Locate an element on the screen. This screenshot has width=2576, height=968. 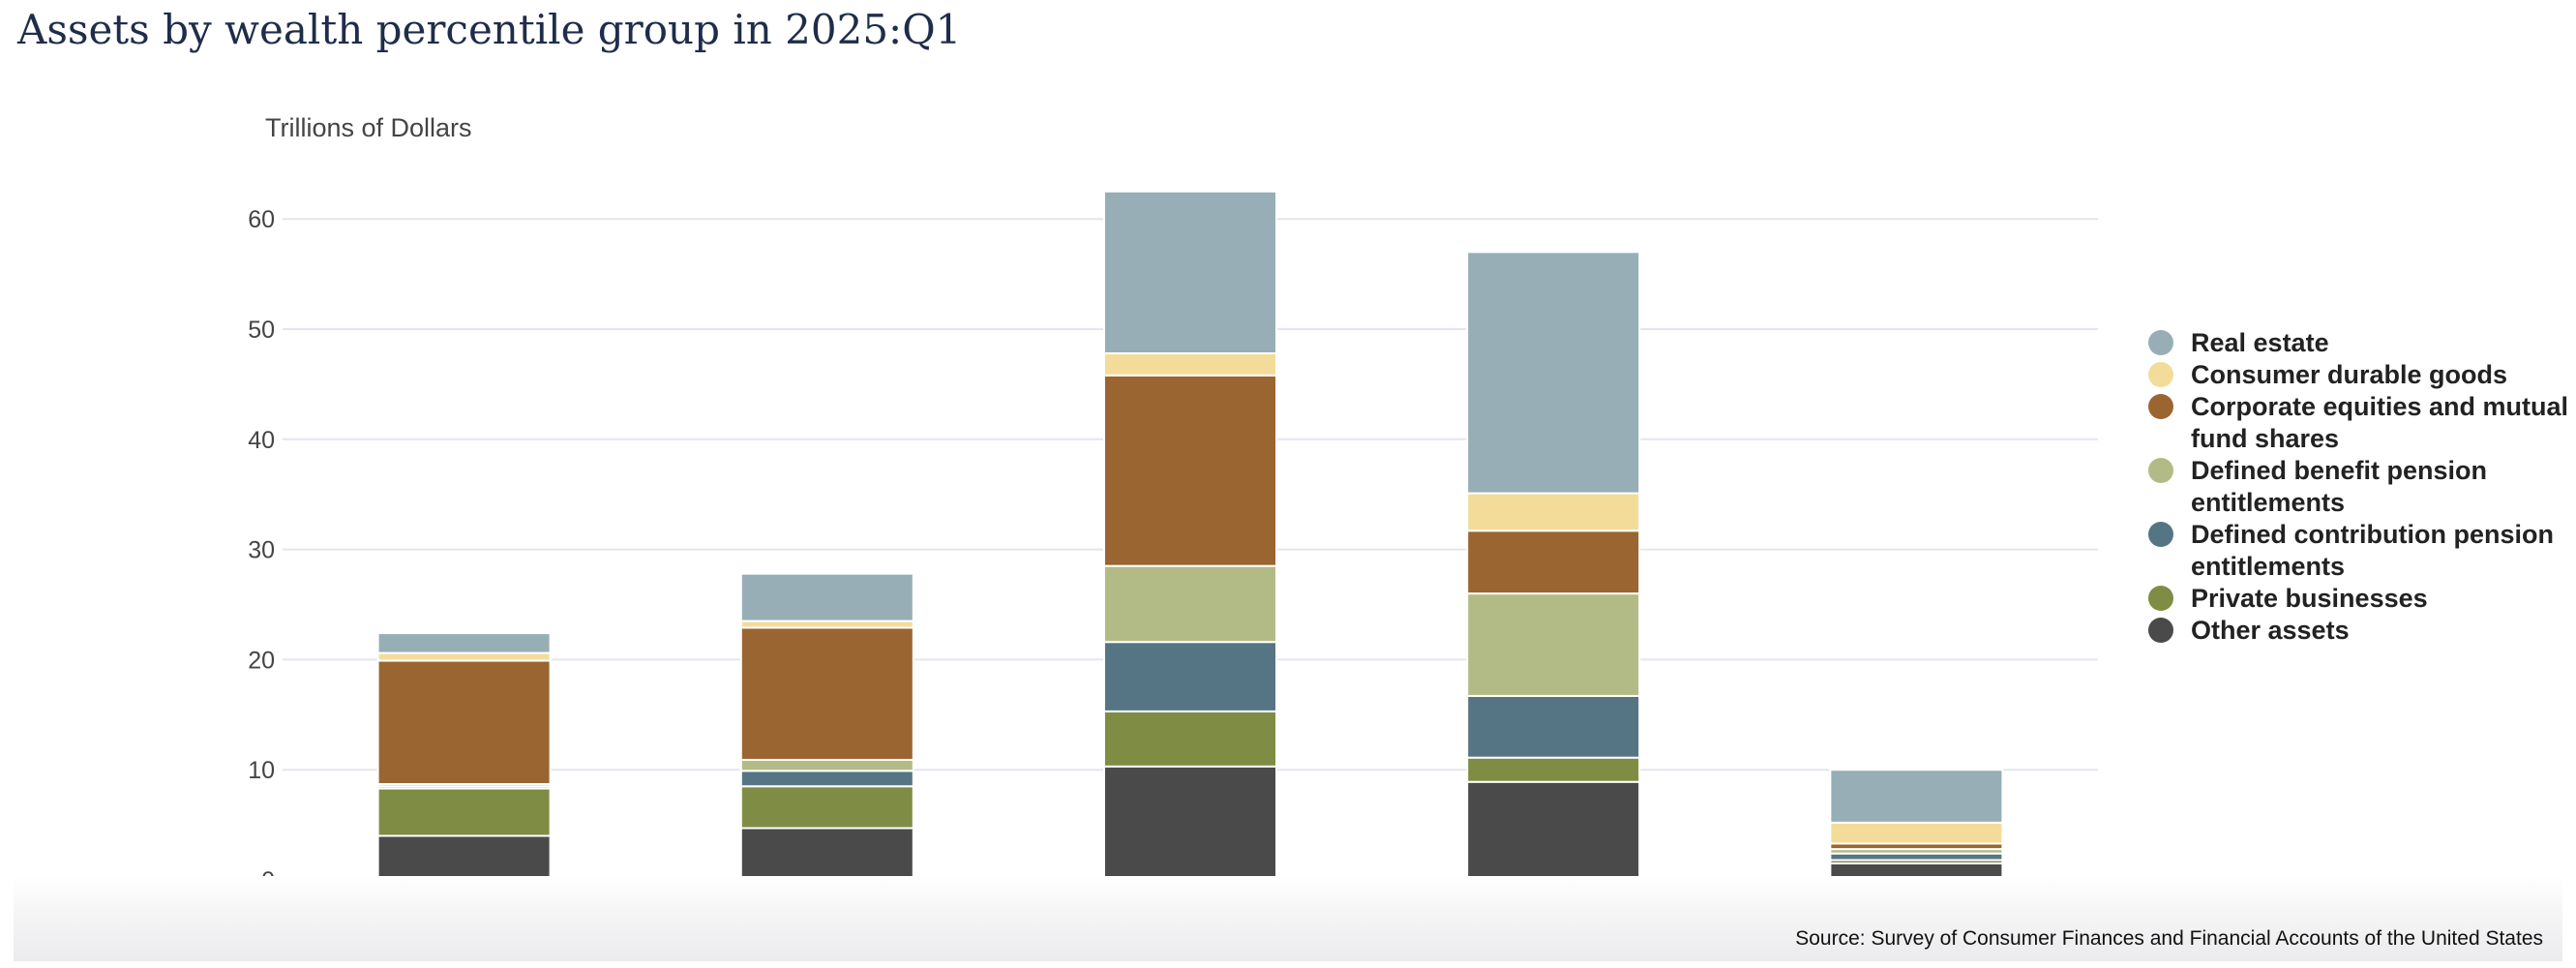
y-tick-label: 40 is located at coordinates (261, 440).